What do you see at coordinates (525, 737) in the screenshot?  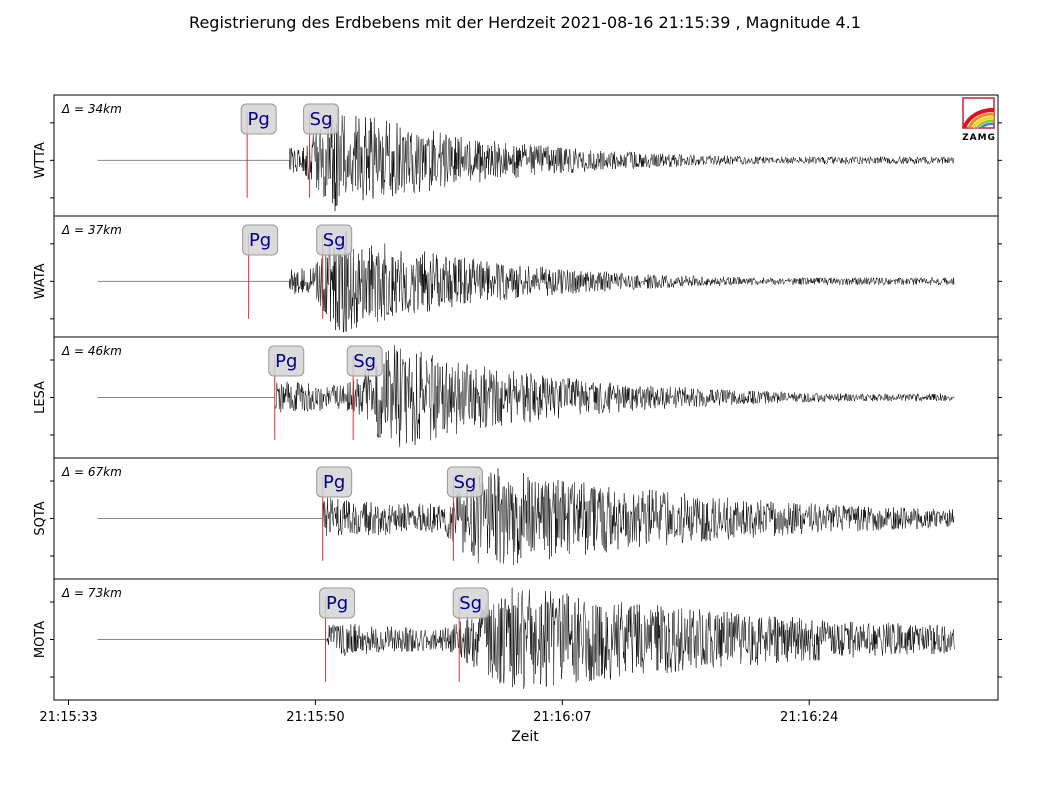 I see `x-axis-label: Zeit` at bounding box center [525, 737].